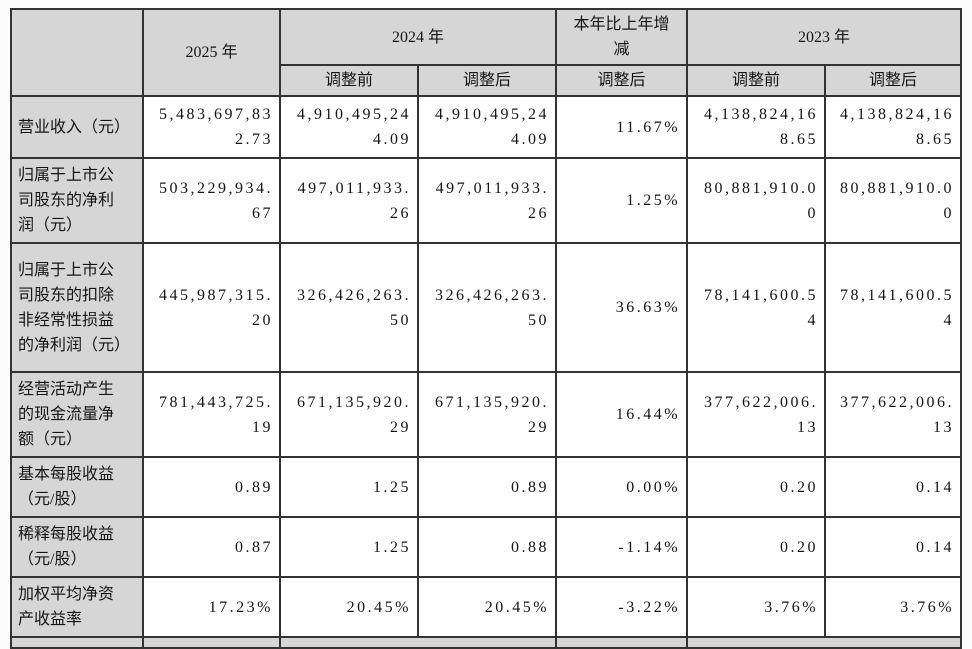 The image size is (972, 649). I want to click on row-label: 经营活动产生的现金流量净额（元）, so click(78, 415).